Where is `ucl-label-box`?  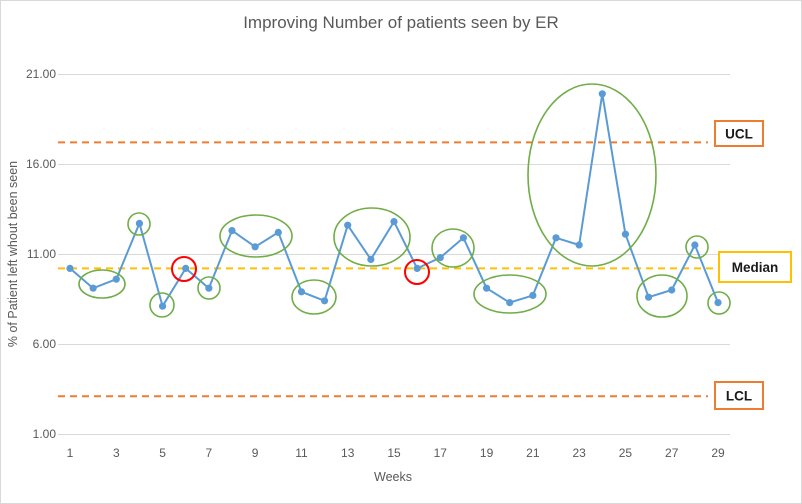
ucl-label-box is located at coordinates (739, 133).